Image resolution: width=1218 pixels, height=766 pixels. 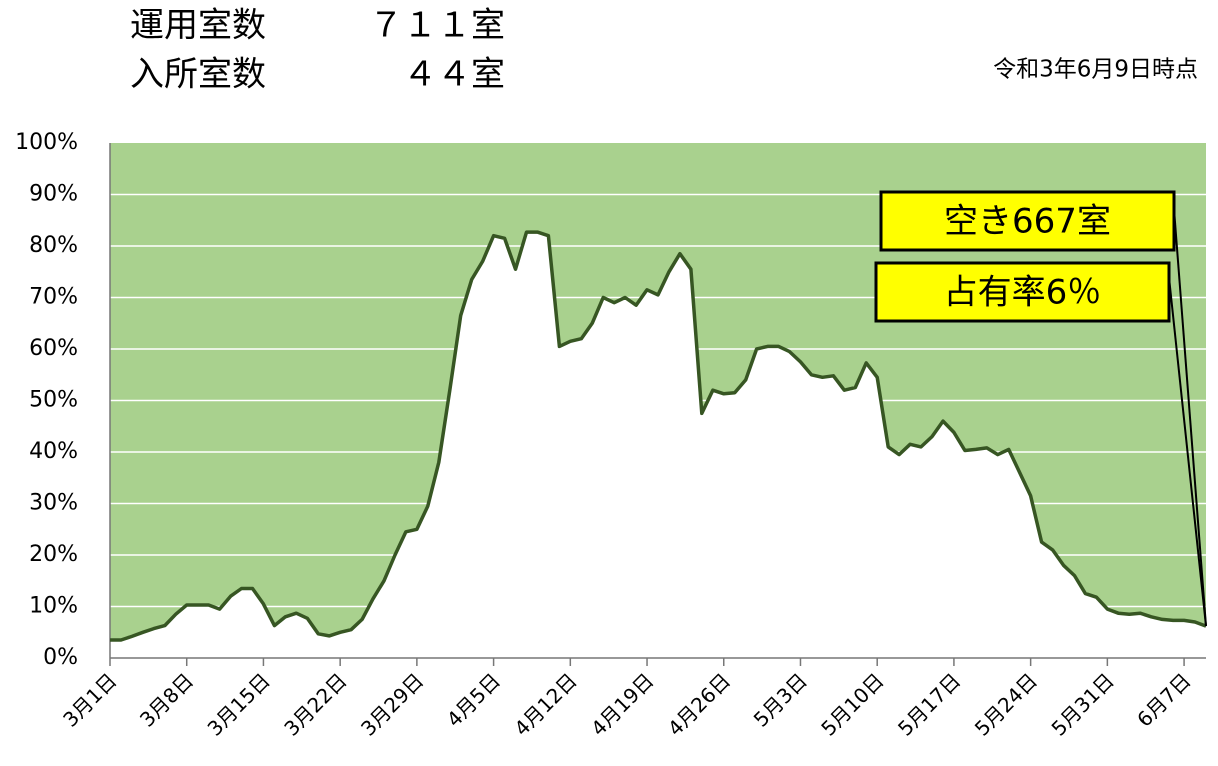 I want to click on y-tick-label: 60%, so click(x=53, y=348).